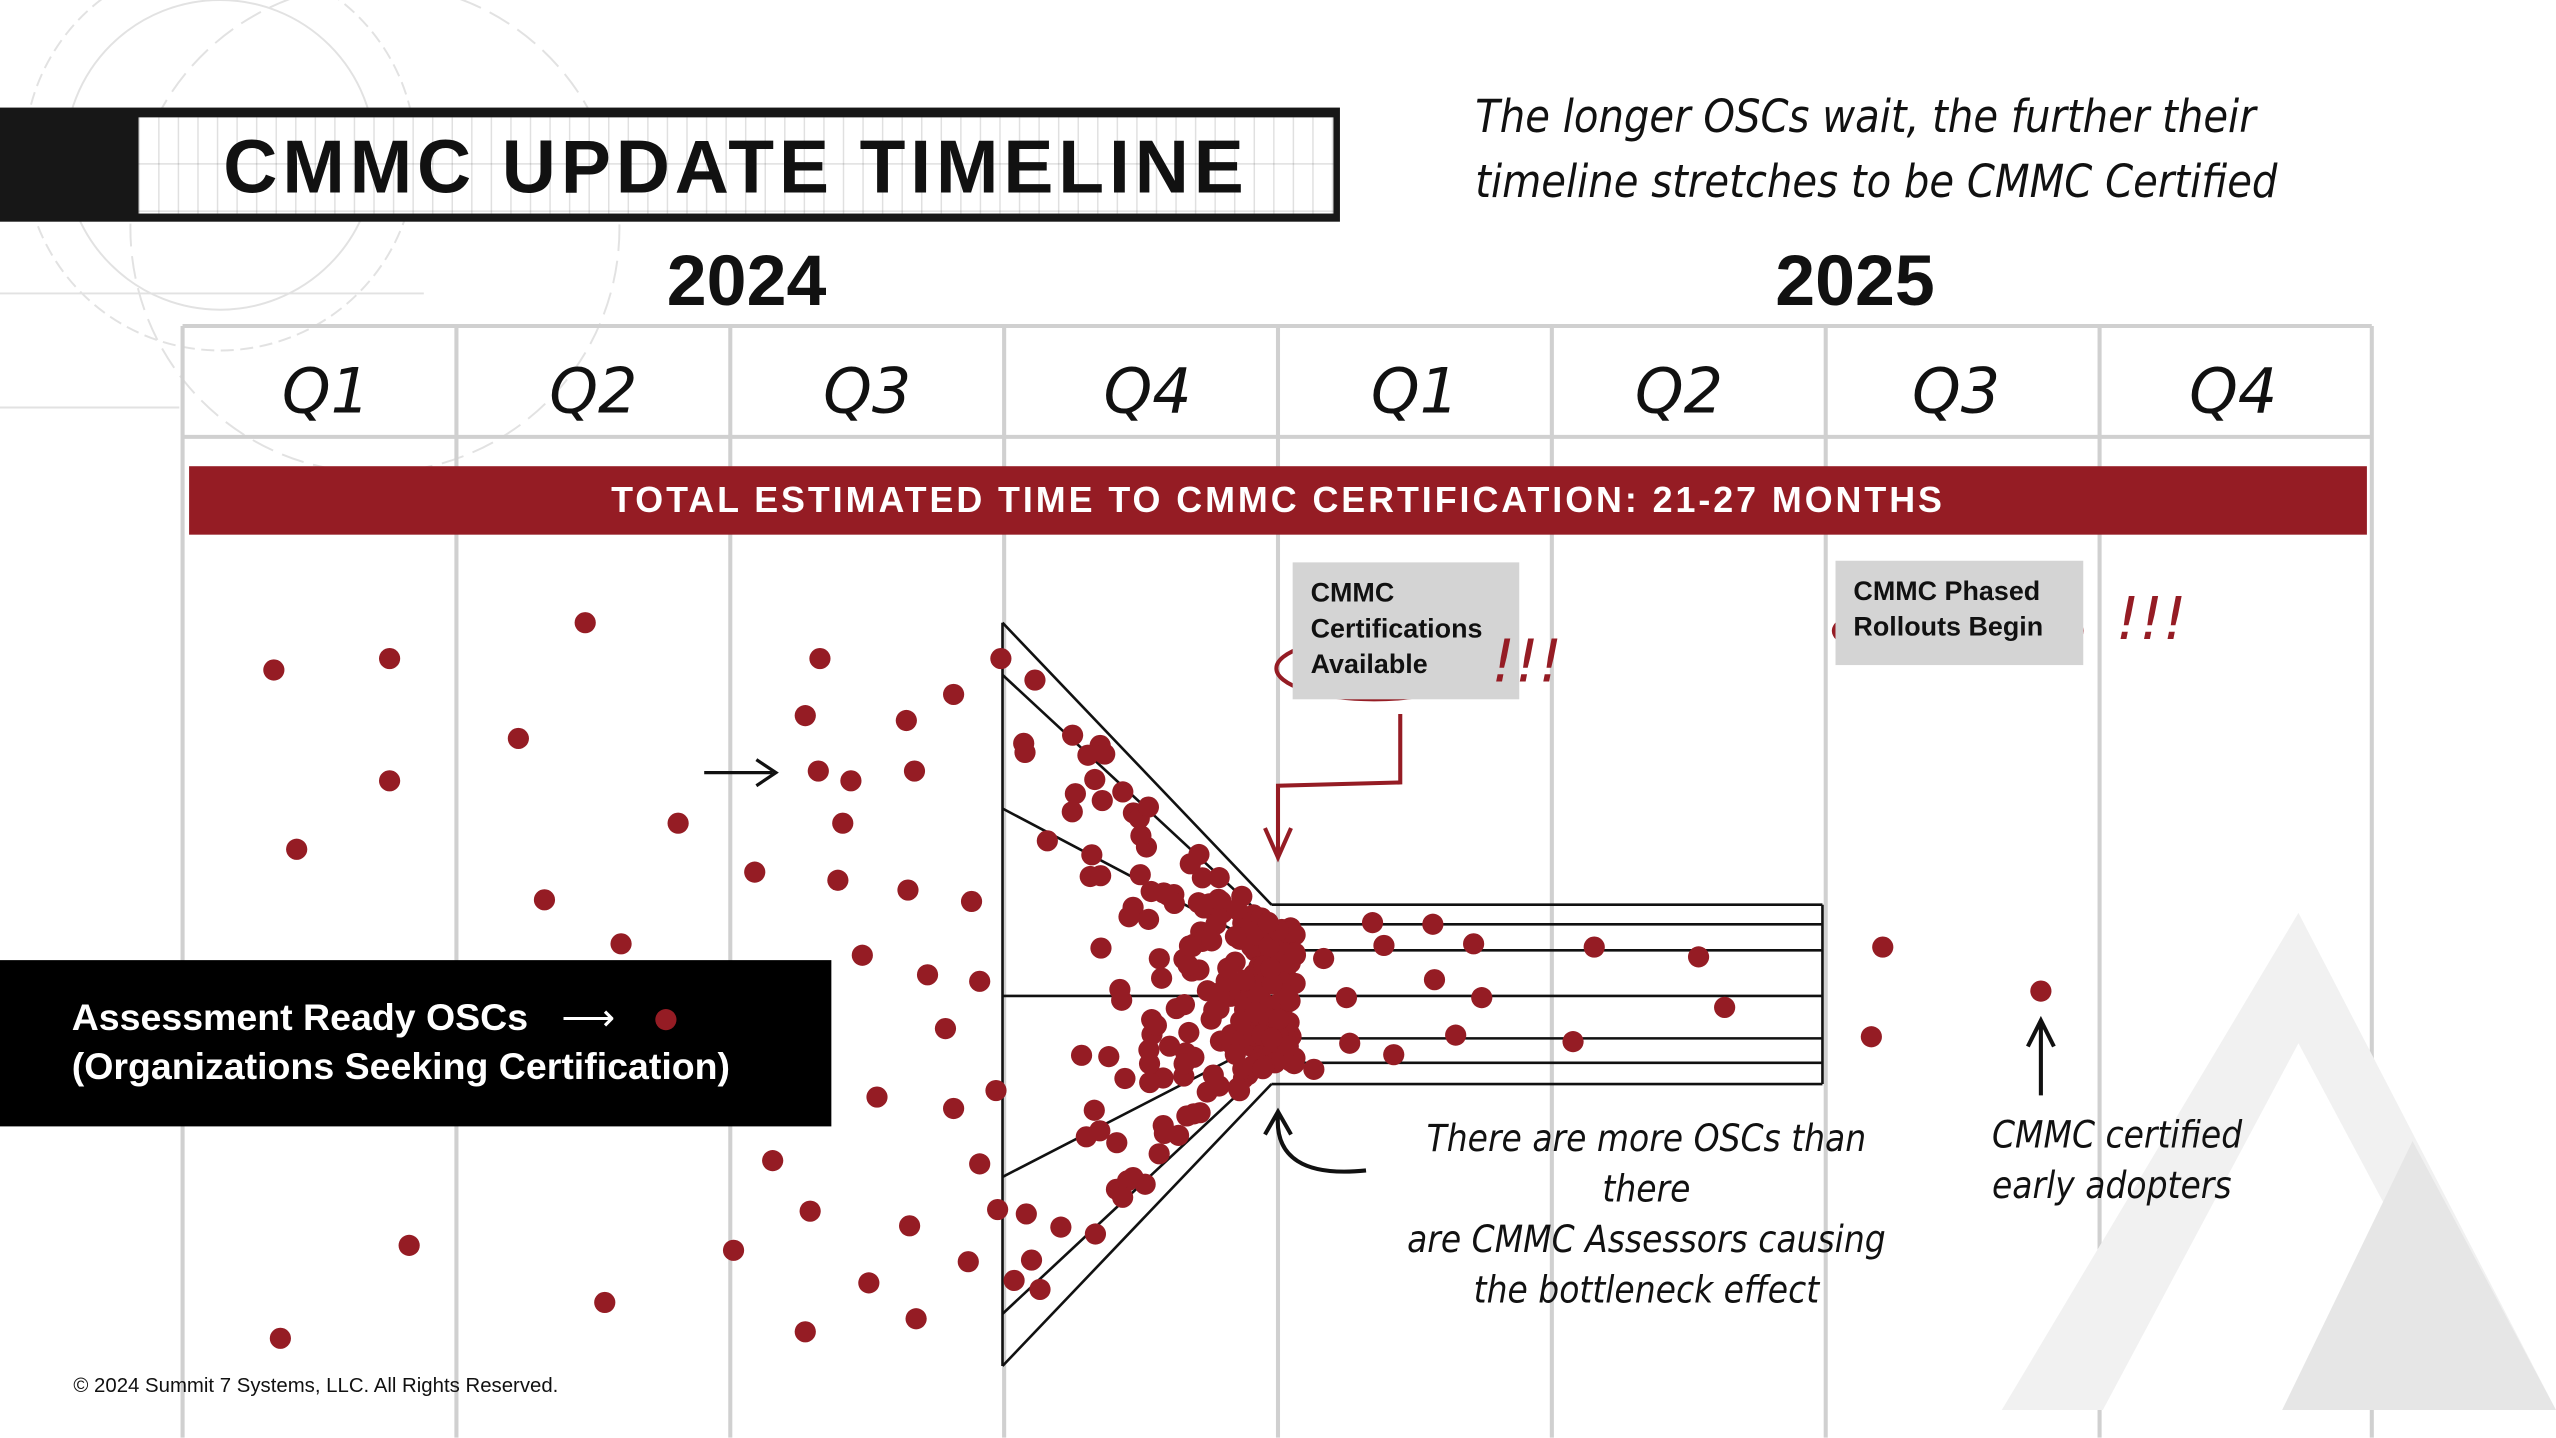  What do you see at coordinates (1679, 391) in the screenshot?
I see `quarter-label: Q2` at bounding box center [1679, 391].